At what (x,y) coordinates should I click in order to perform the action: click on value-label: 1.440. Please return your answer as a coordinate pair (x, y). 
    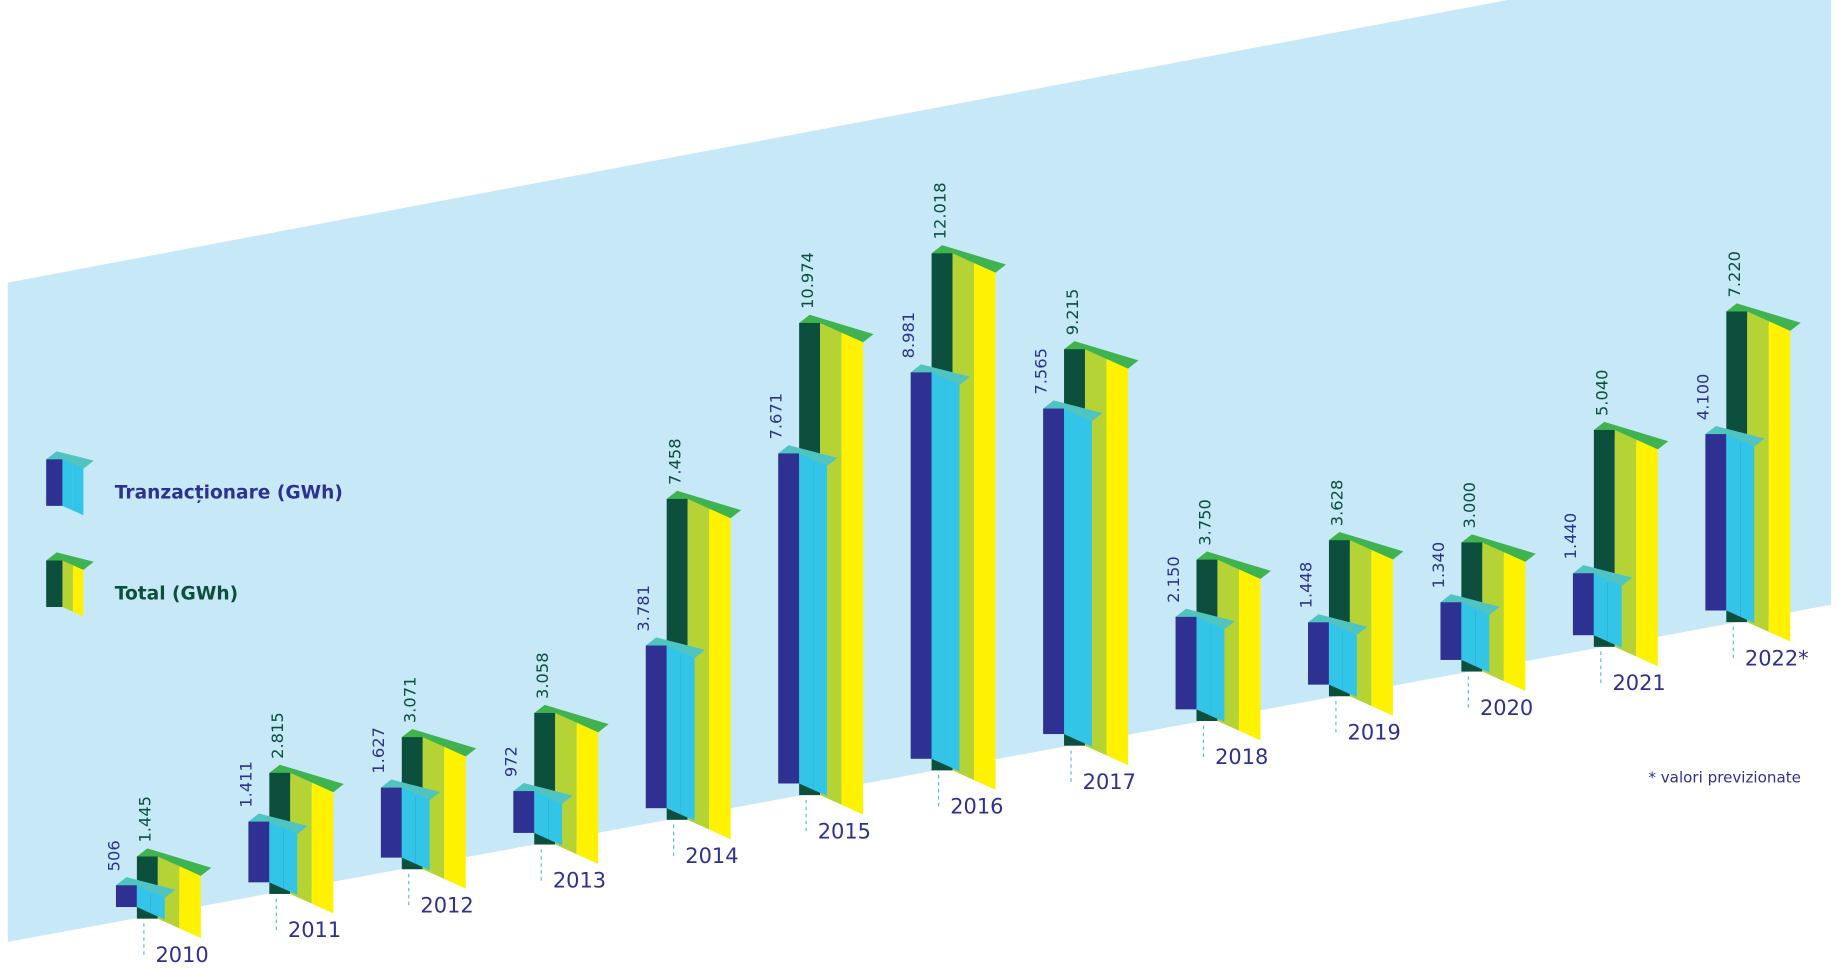
    Looking at the image, I should click on (1570, 536).